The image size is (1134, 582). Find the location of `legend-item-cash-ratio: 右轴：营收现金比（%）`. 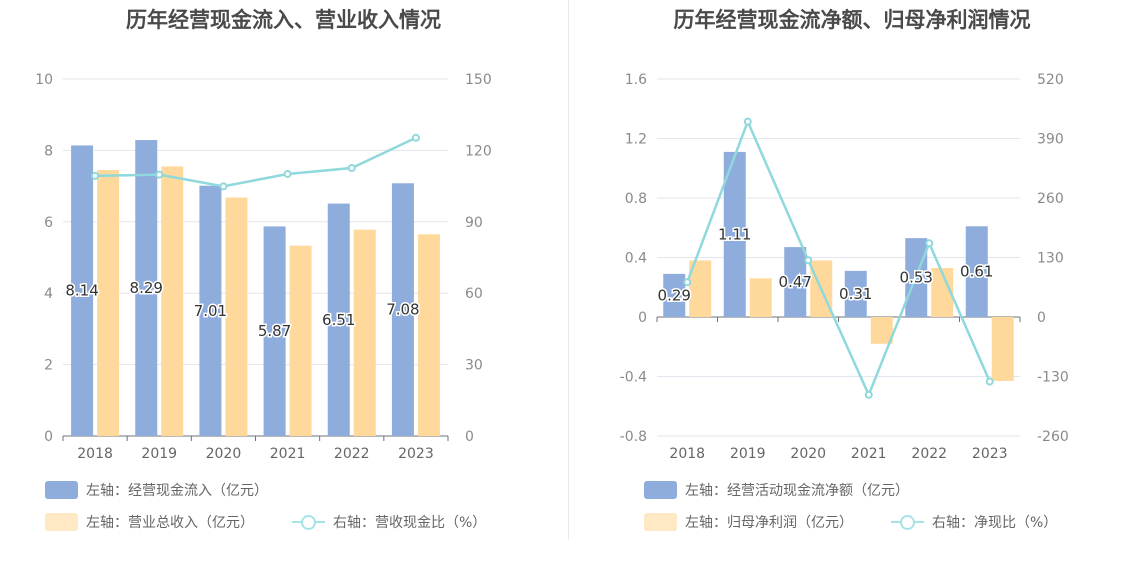

legend-item-cash-ratio: 右轴：营收现金比（%） is located at coordinates (389, 522).